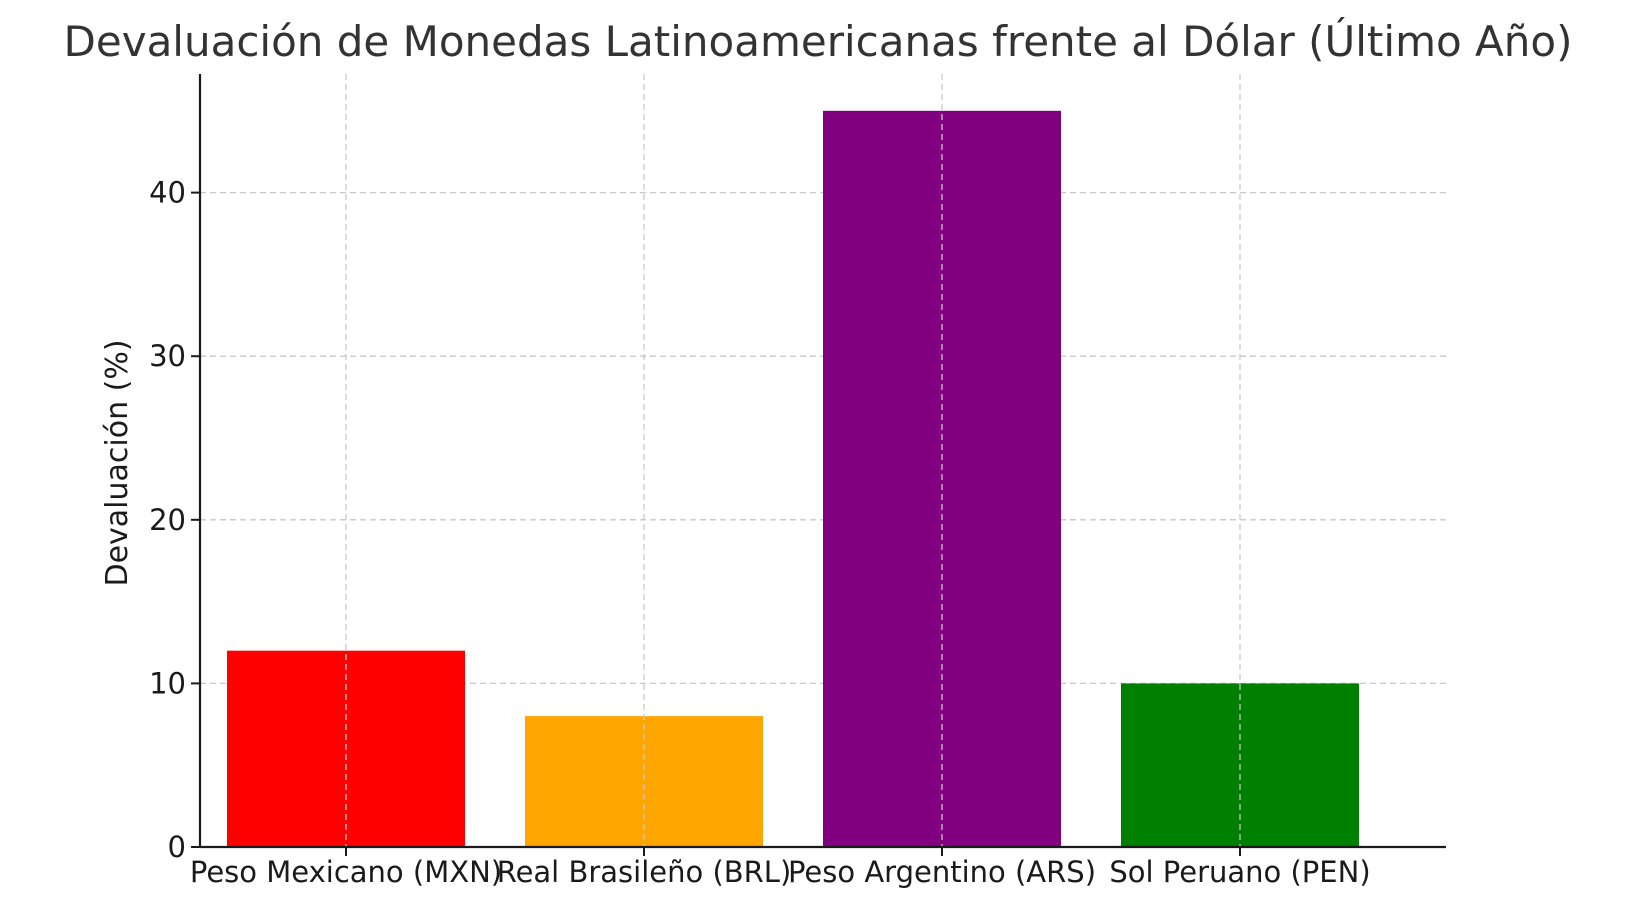 The height and width of the screenshot is (907, 1637). Describe the element at coordinates (167, 520) in the screenshot. I see `y-tick-label: 20` at that location.